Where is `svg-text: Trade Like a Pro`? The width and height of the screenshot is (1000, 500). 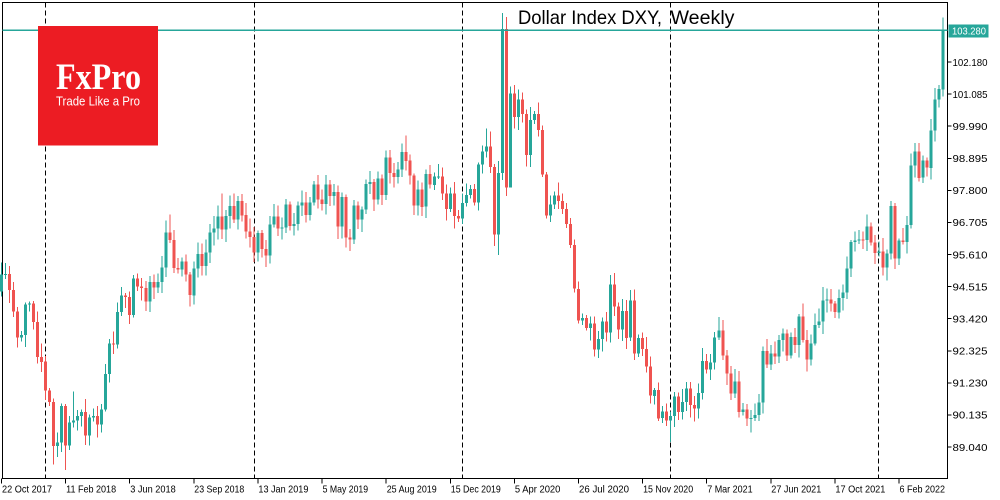
svg-text: Trade Like a Pro is located at coordinates (98, 102).